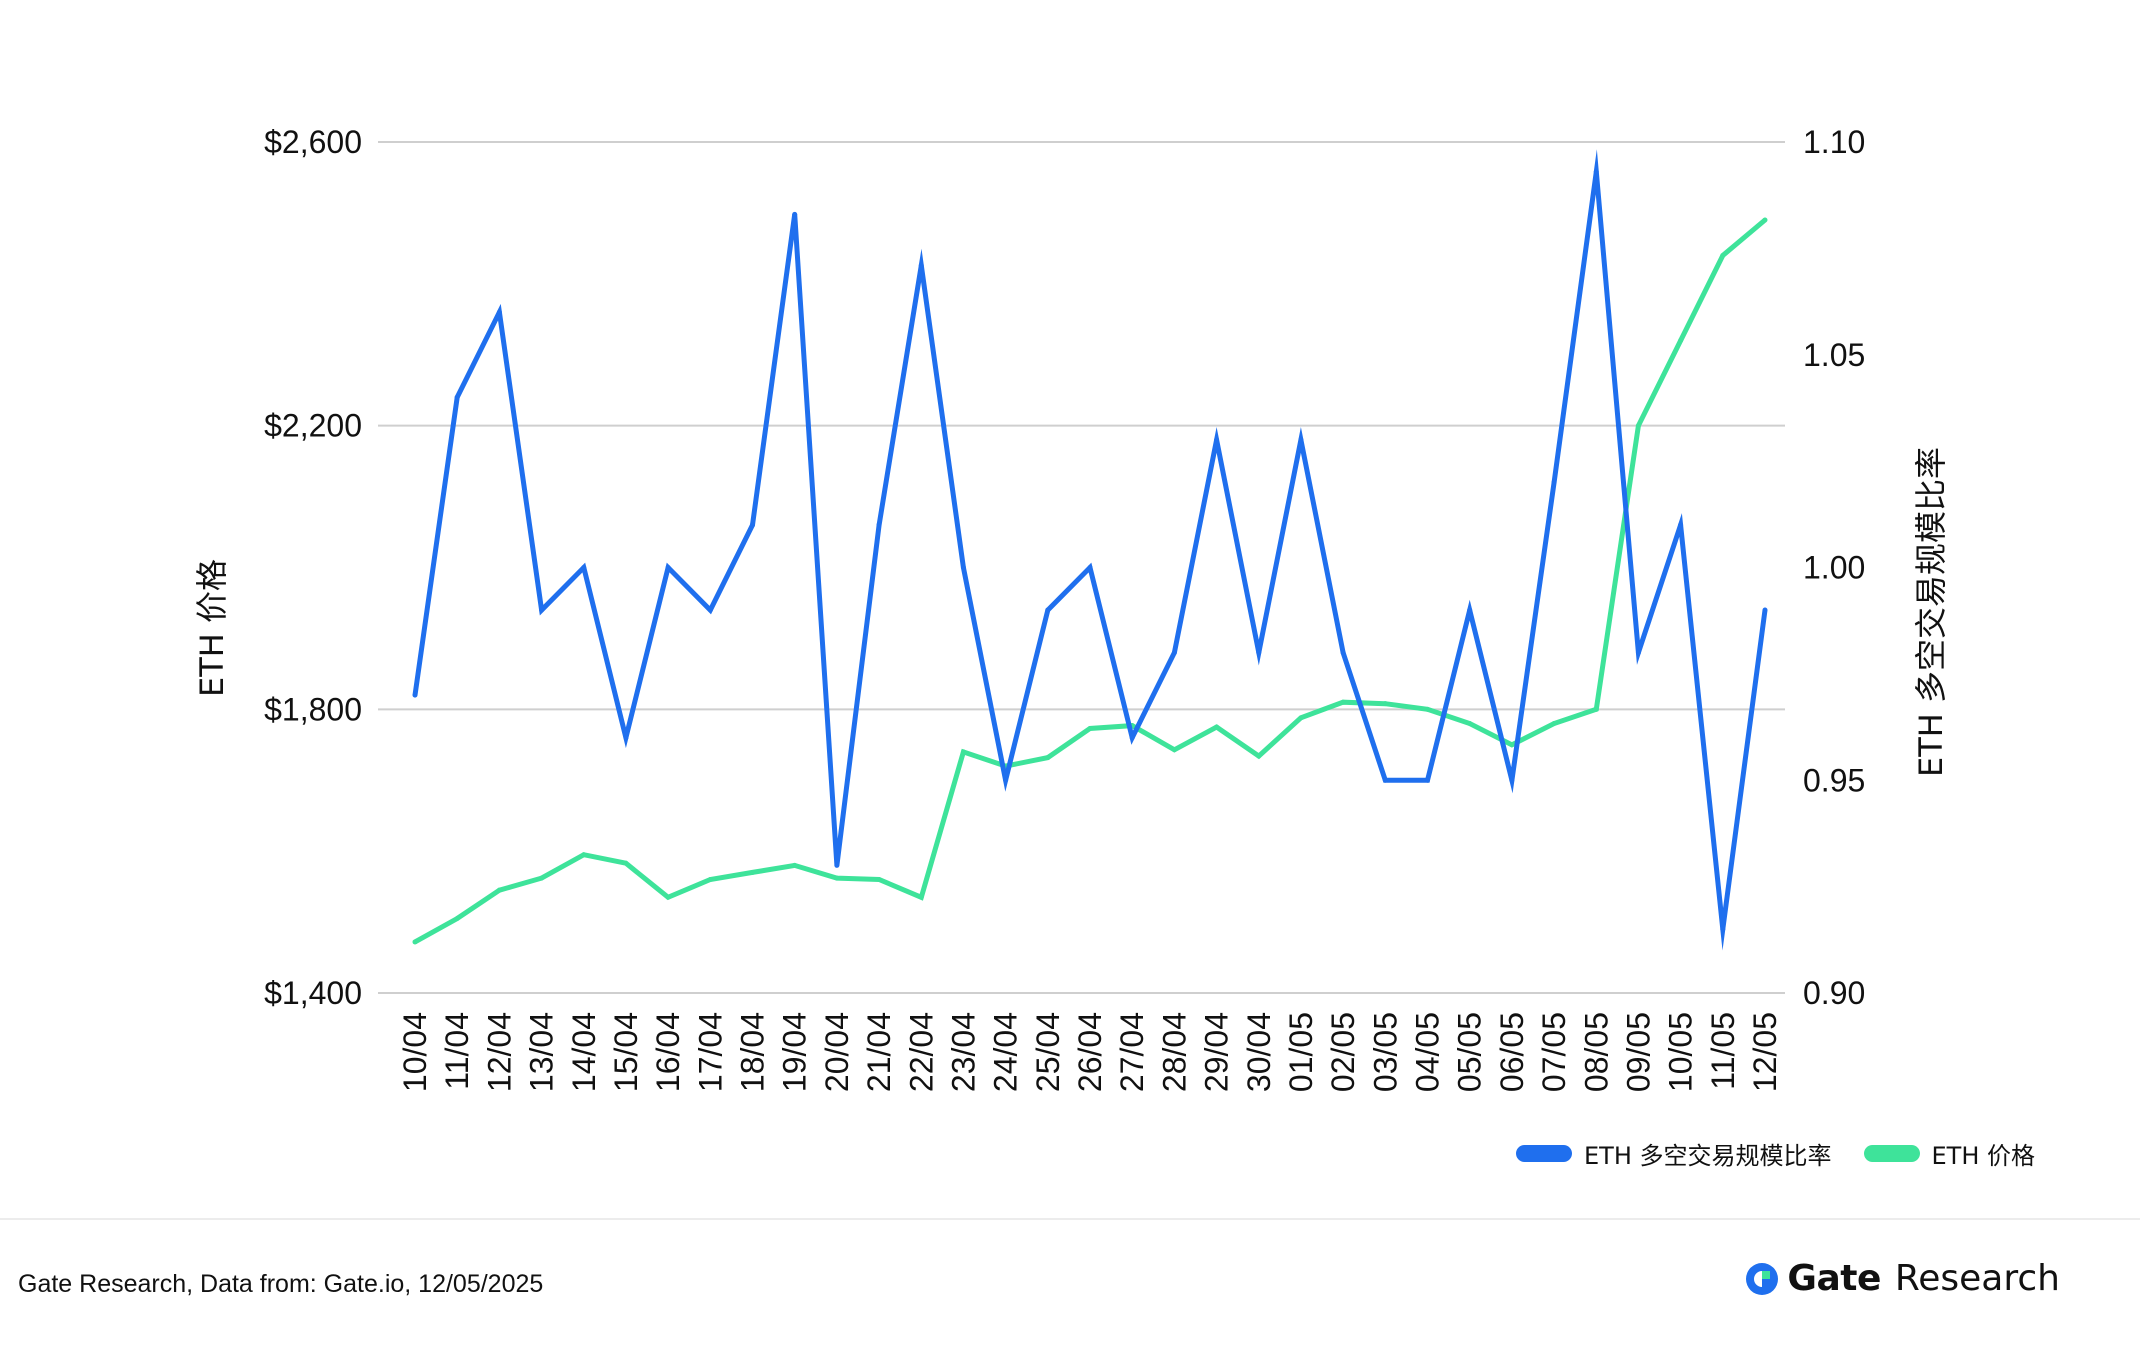 This screenshot has height=1348, width=2140. Describe the element at coordinates (313, 709) in the screenshot. I see `left-tick-label: $1,800` at that location.